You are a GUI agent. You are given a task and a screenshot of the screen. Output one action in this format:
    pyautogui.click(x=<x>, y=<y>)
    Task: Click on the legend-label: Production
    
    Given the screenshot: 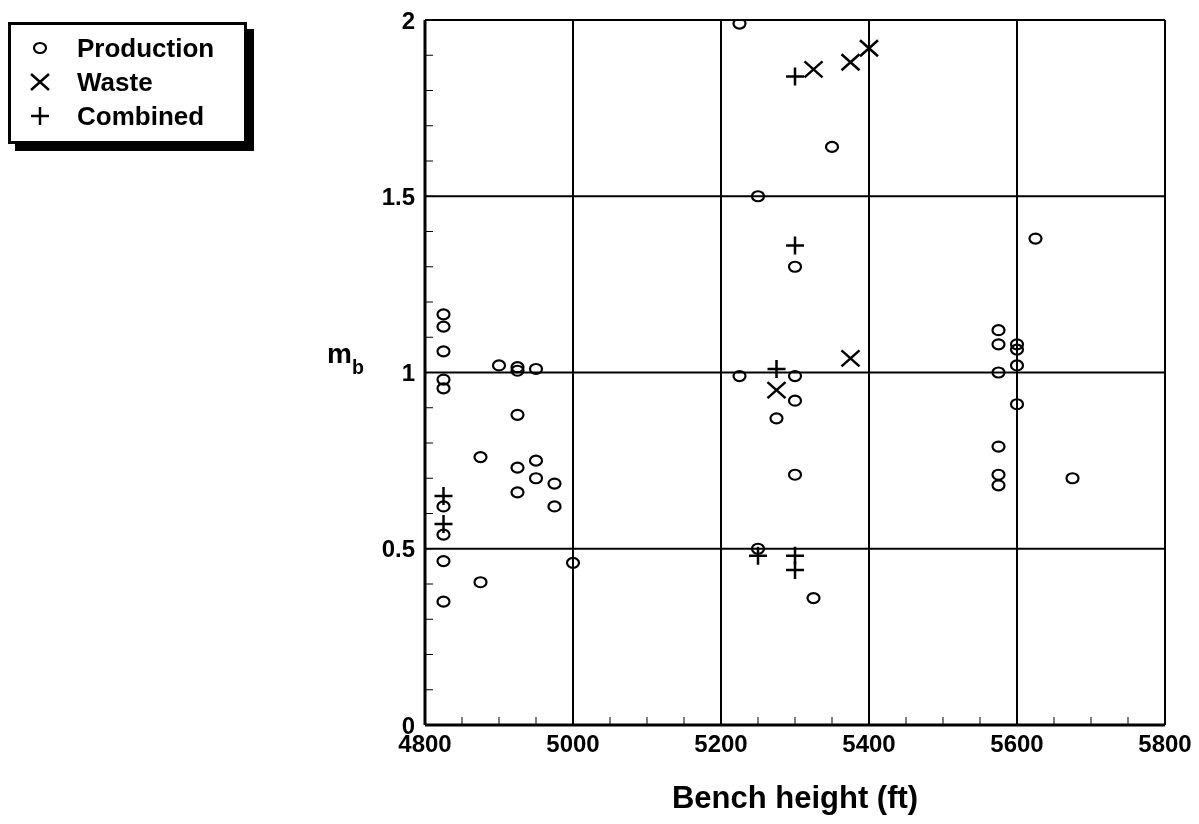 What is the action you would take?
    pyautogui.click(x=146, y=48)
    